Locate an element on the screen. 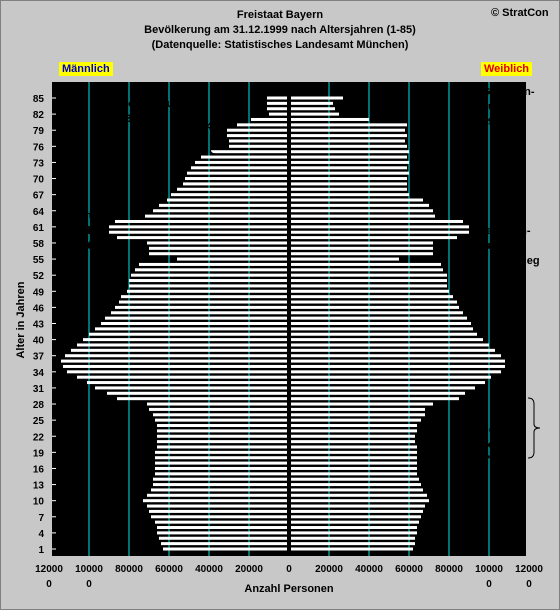 The image size is (560, 610). annotation-kriegsverluste: Kriegsverluste 1939/1945 is located at coordinates (151, 111).